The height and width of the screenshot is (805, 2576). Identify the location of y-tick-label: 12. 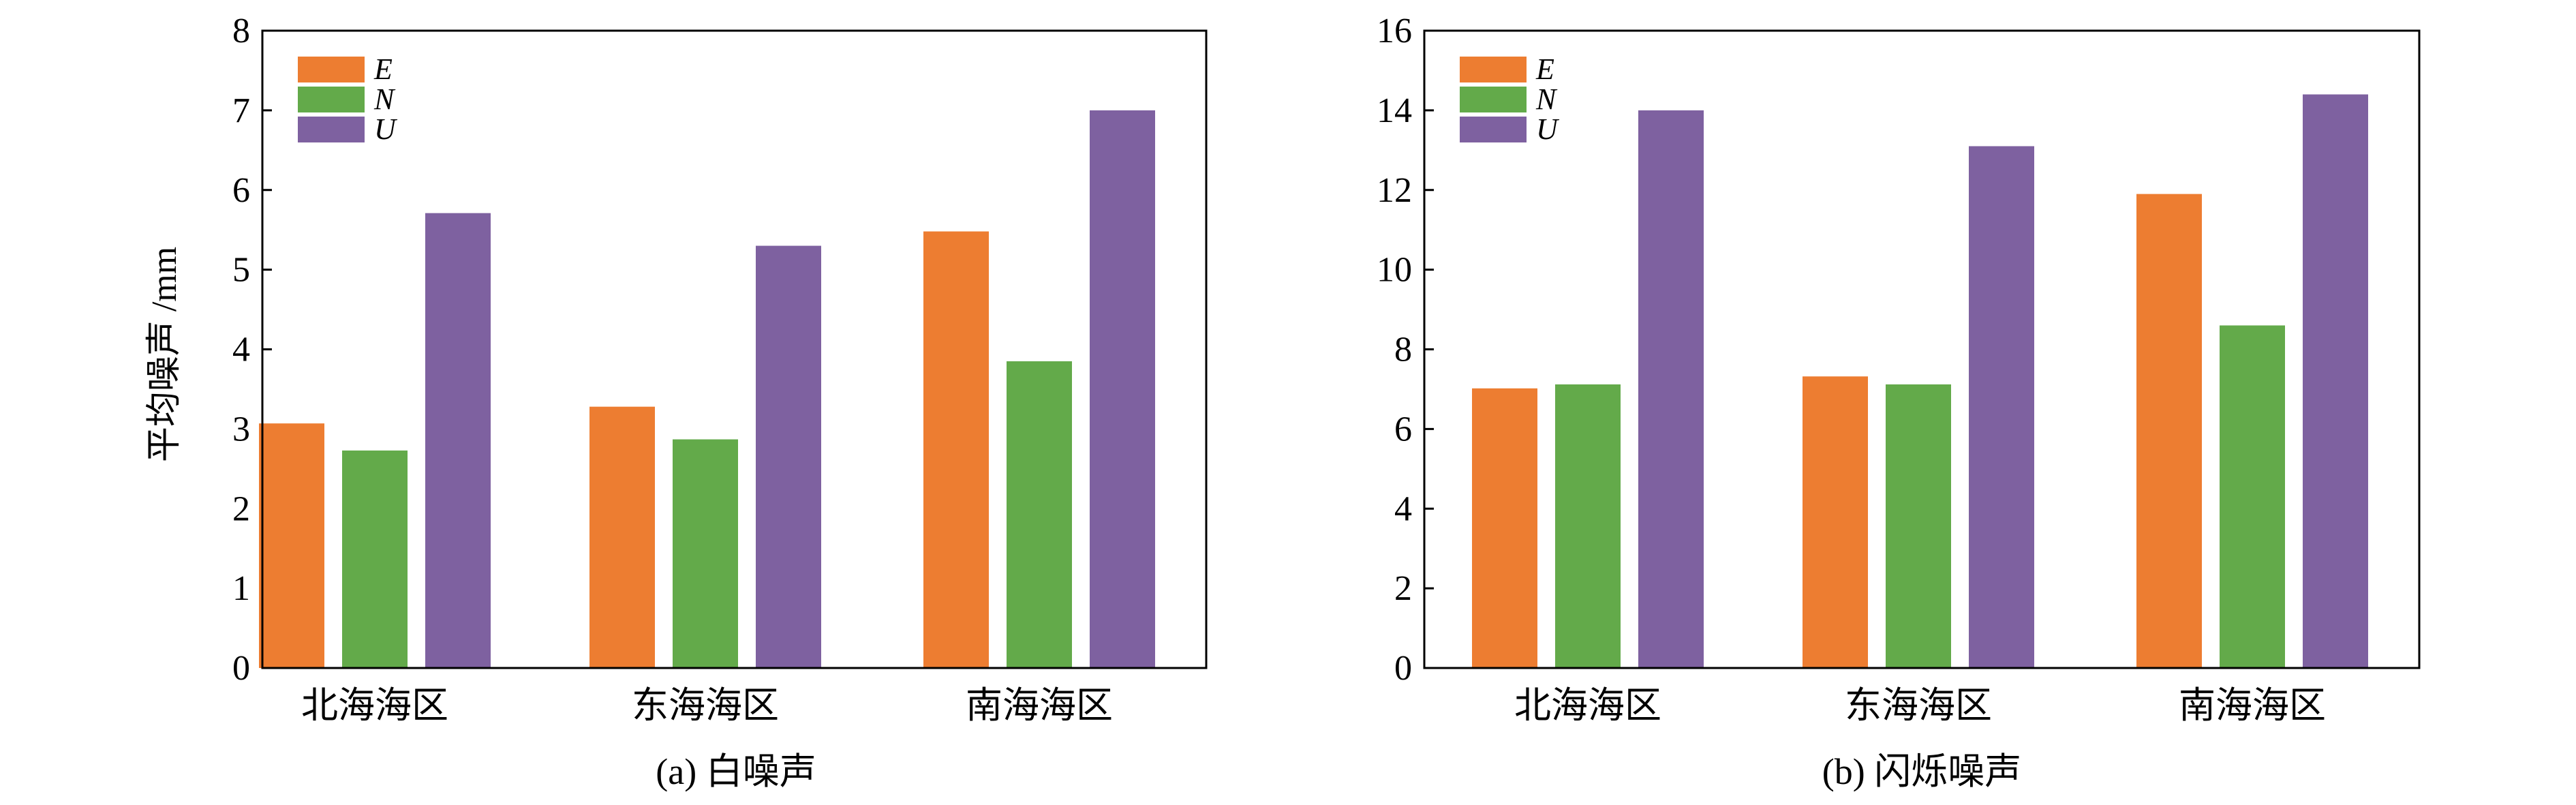
(1394, 190).